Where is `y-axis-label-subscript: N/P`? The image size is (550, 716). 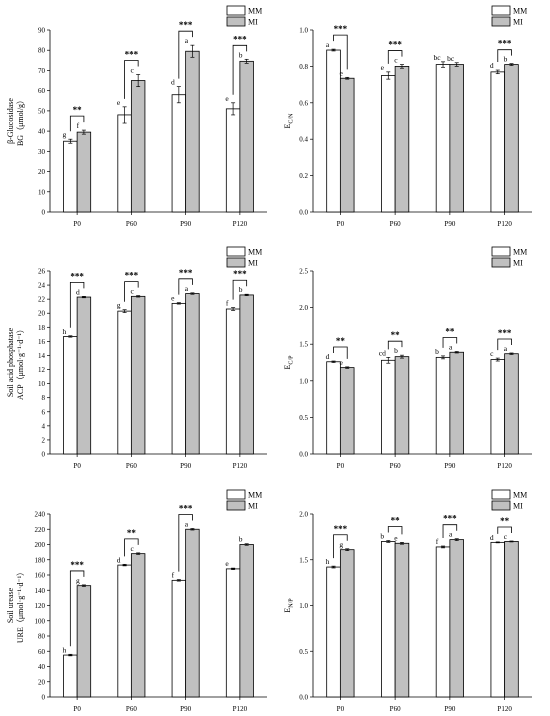
y-axis-label-subscript: N/P is located at coordinates (292, 603).